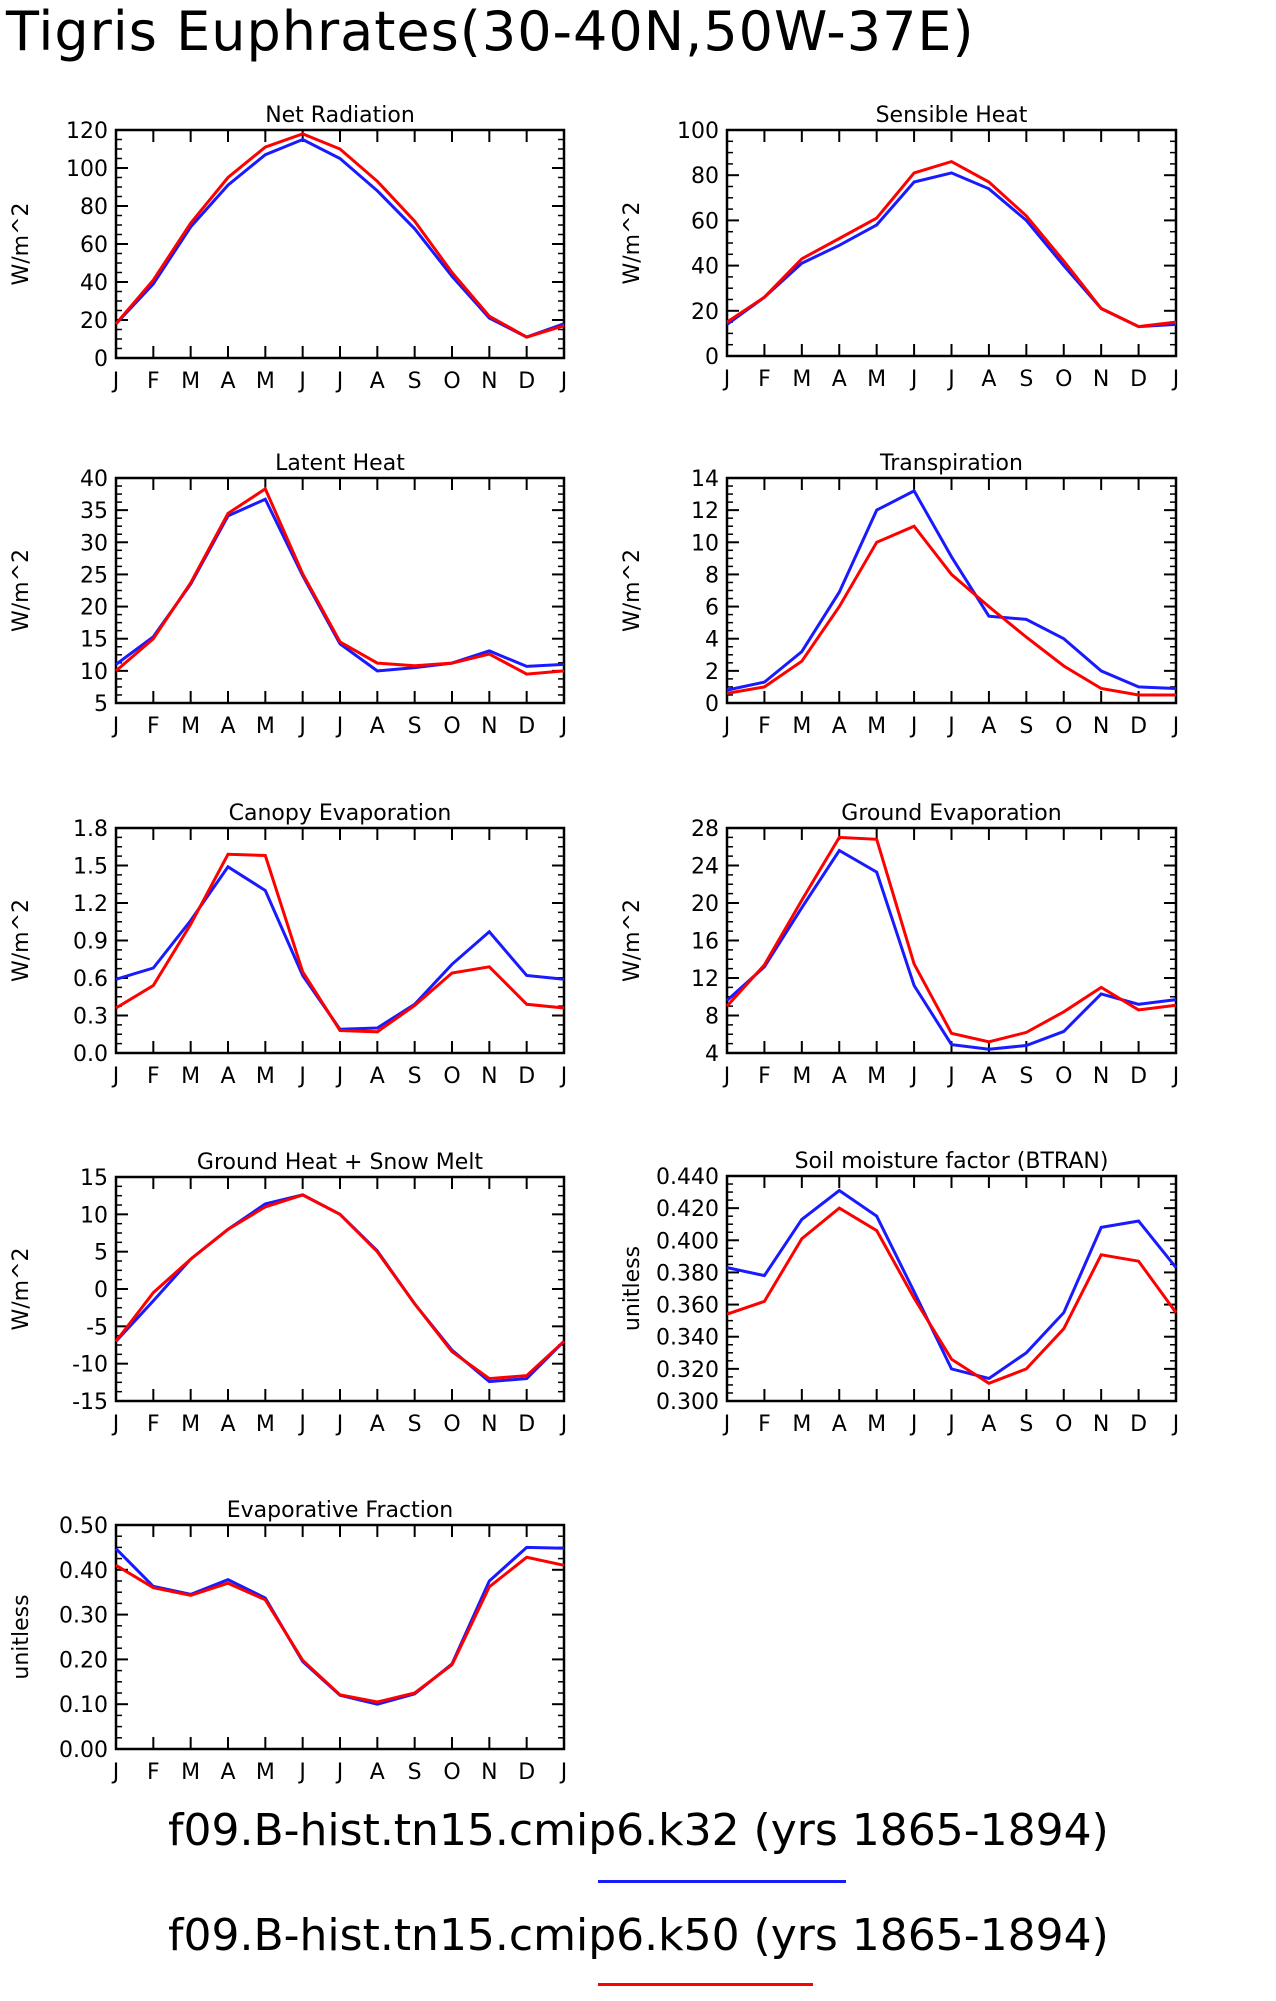 The height and width of the screenshot is (2001, 1276). I want to click on chart-title: Net Radiation, so click(340, 115).